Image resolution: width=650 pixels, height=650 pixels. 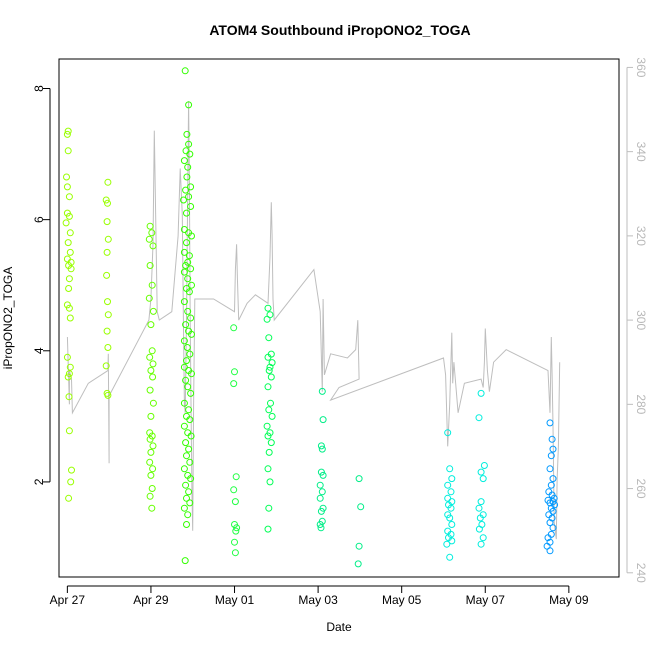 I want to click on y-tick-label: 6, so click(x=39, y=219).